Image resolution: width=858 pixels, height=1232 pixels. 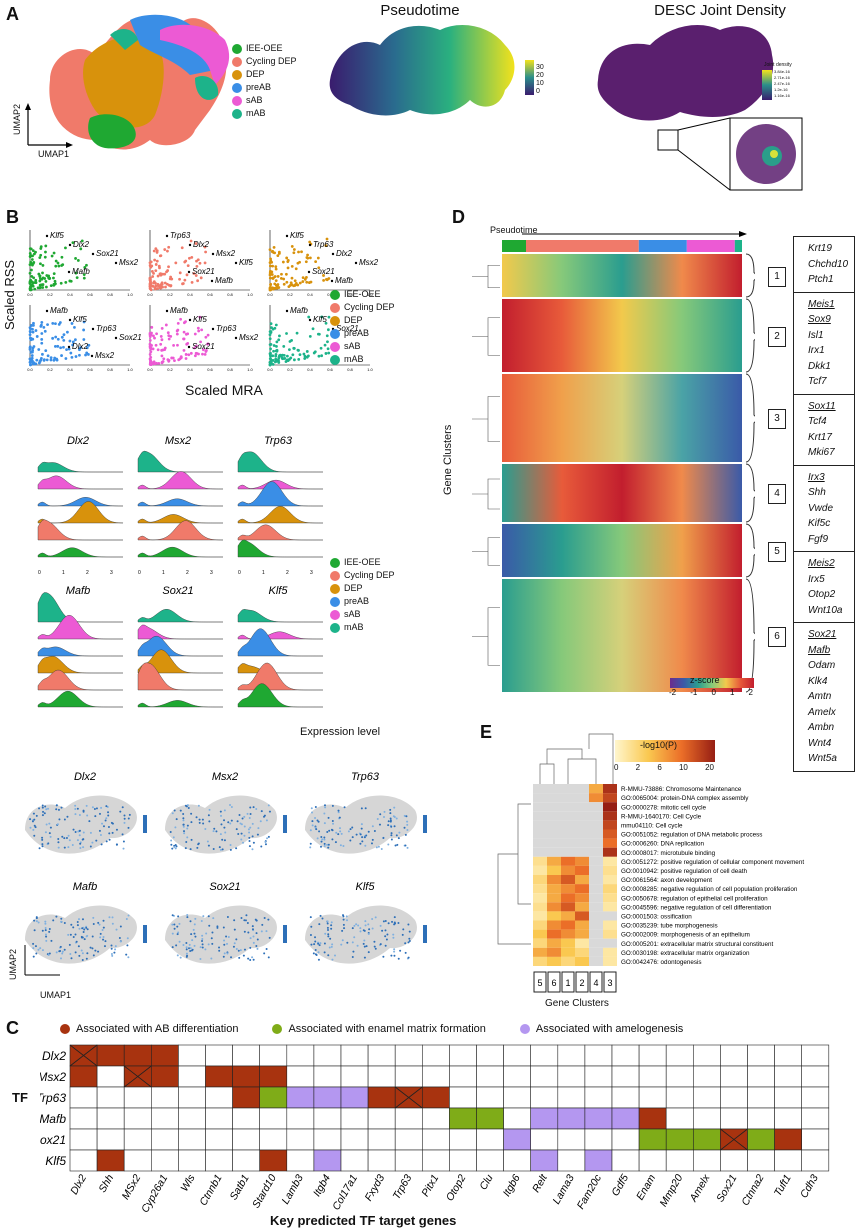 What do you see at coordinates (345, 1193) in the screenshot?
I see `target-gene-label: Col17a1` at bounding box center [345, 1193].